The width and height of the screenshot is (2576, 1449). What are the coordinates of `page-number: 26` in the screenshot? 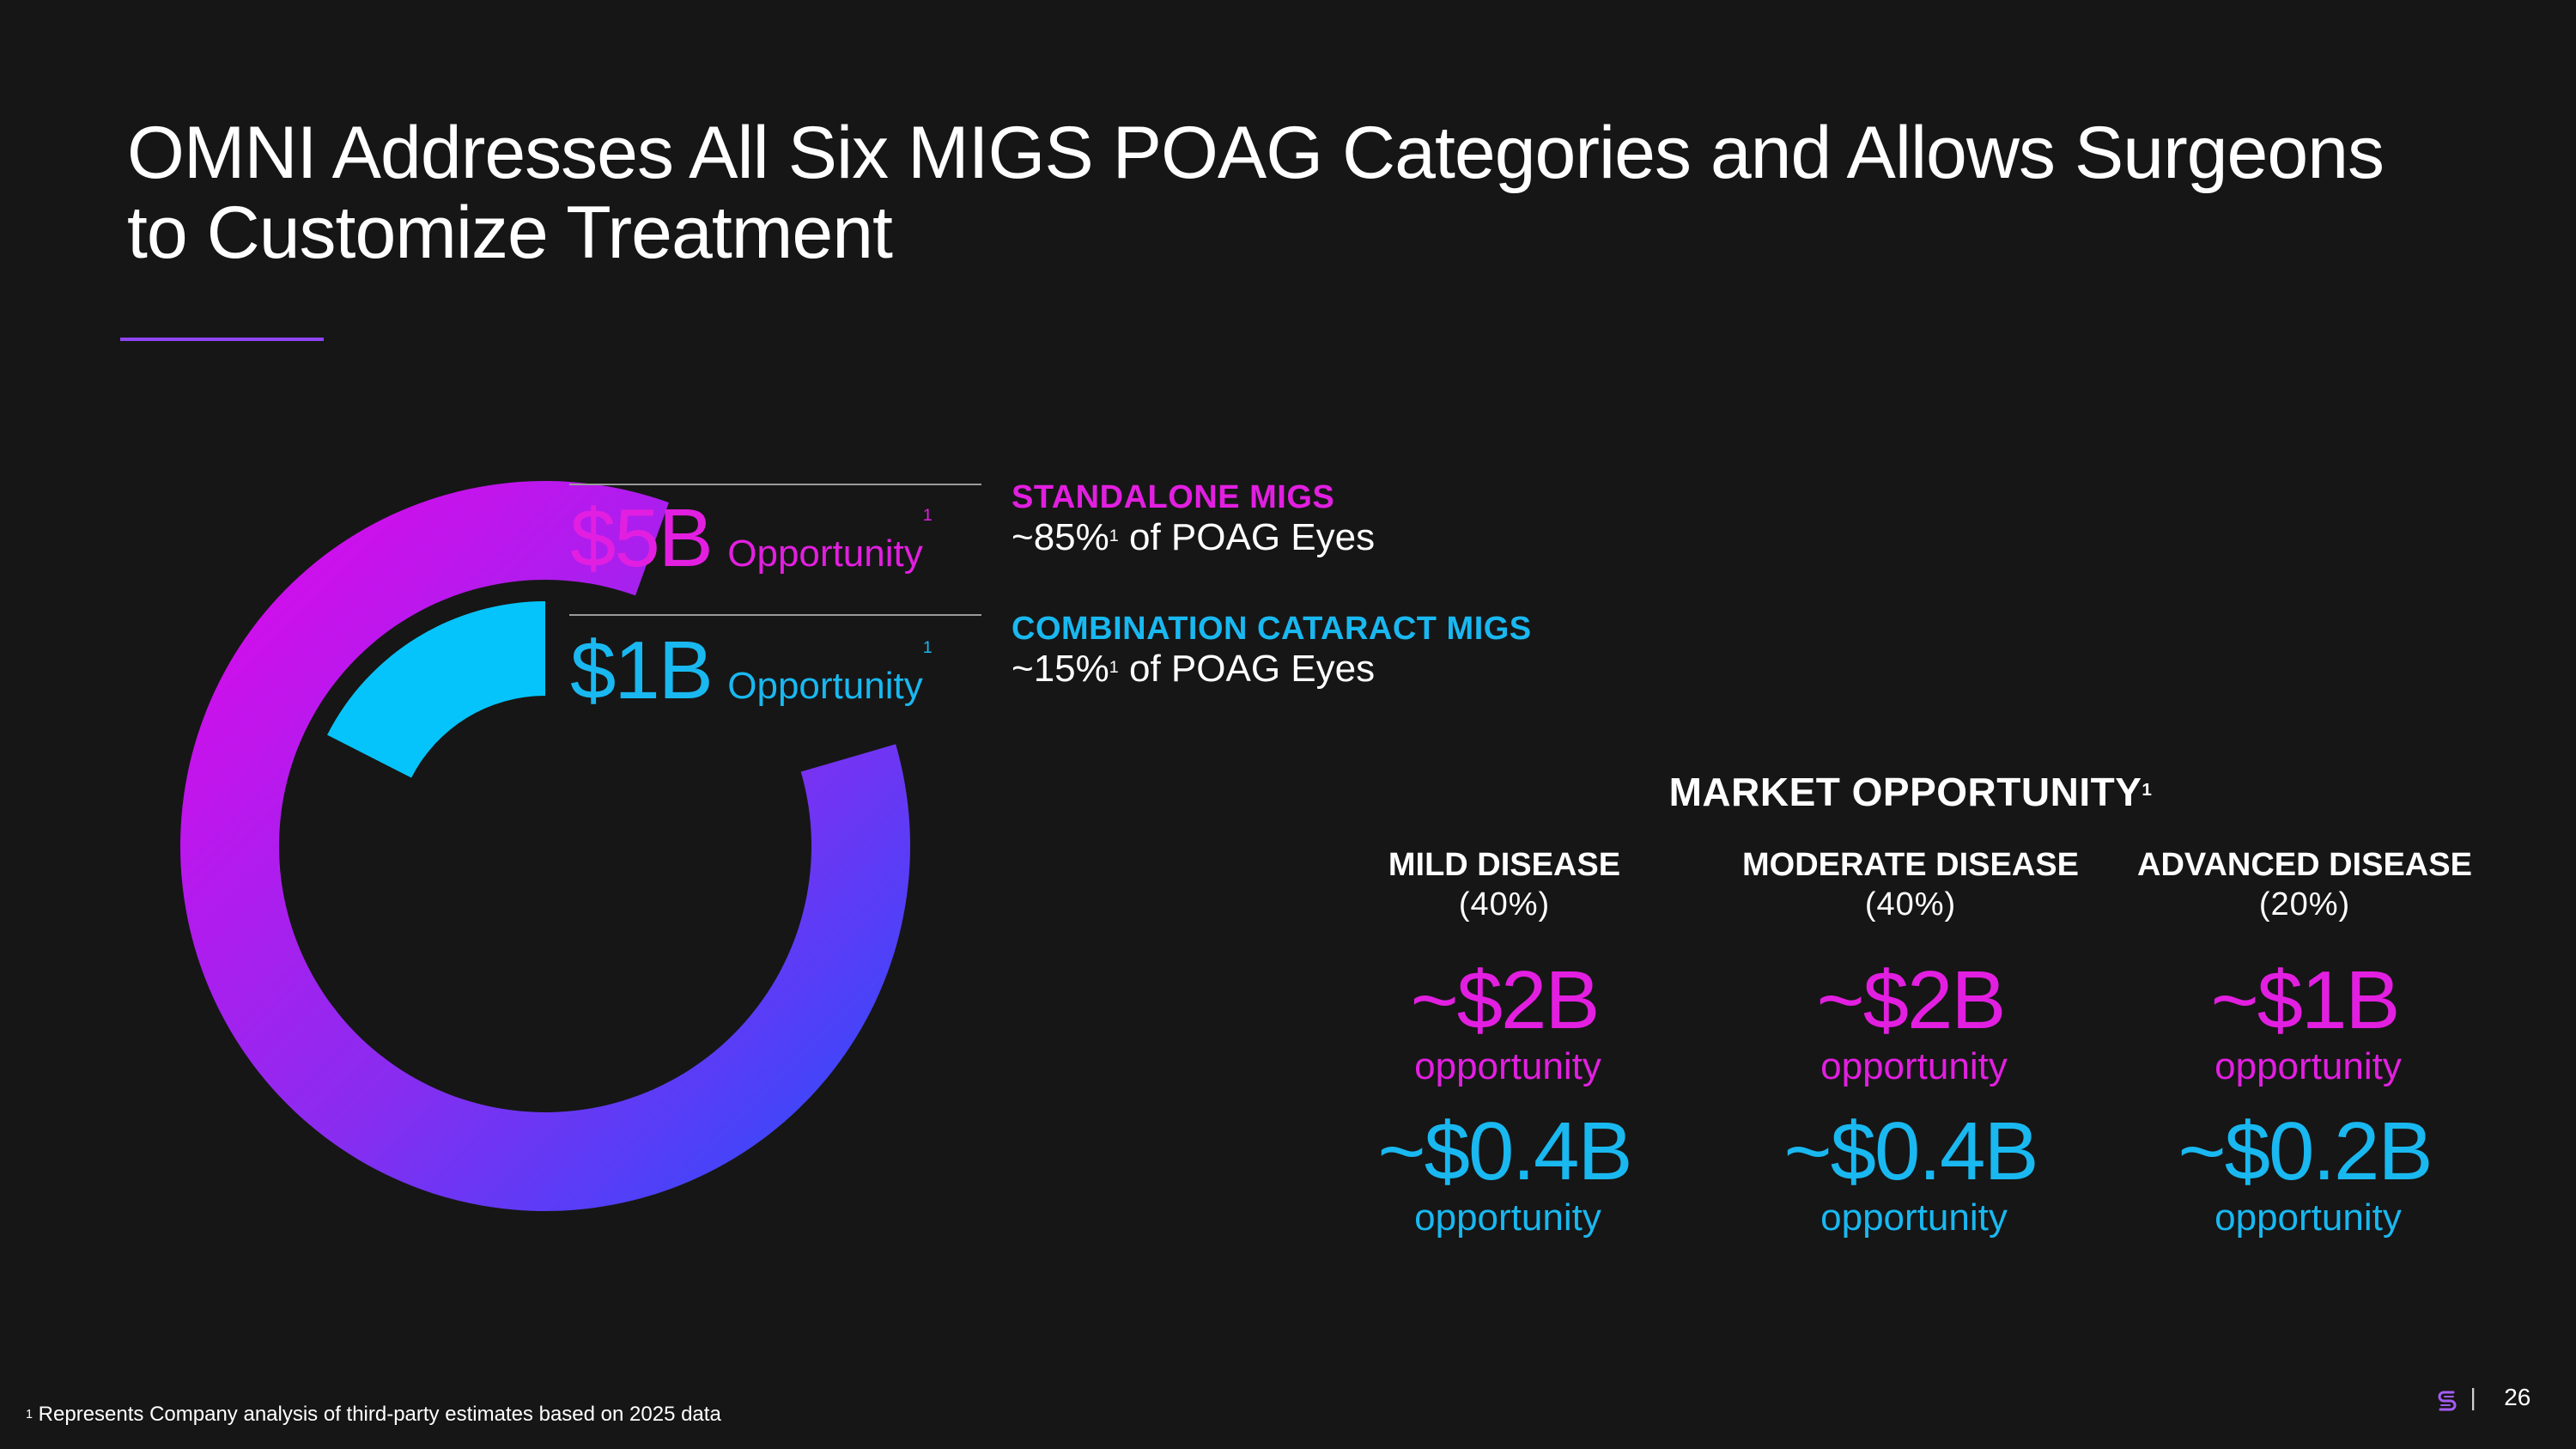 It's located at (2517, 1397).